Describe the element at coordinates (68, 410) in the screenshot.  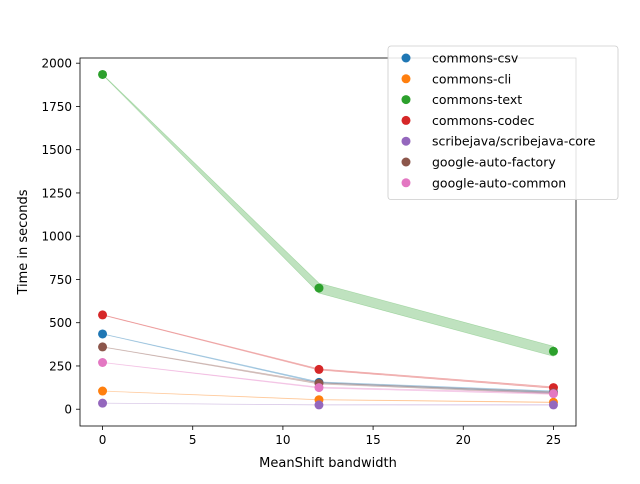
I see `y-tick-label: 0` at that location.